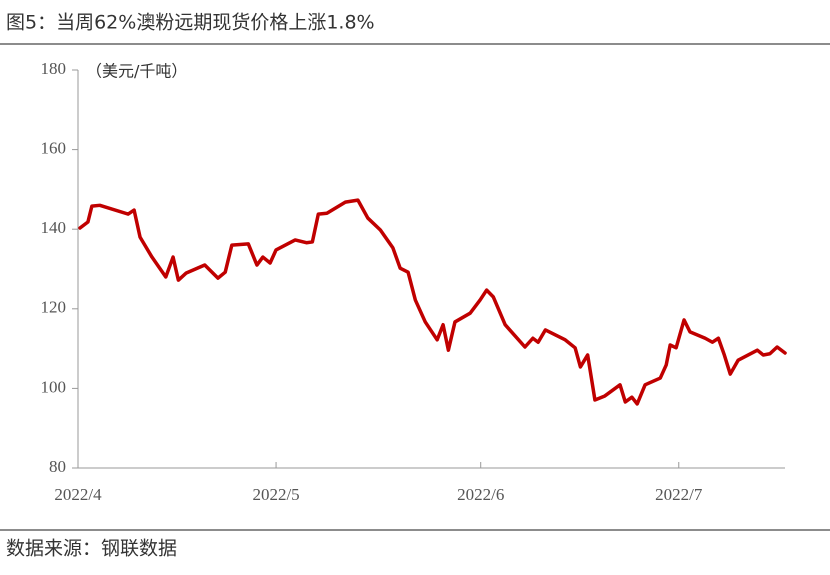 The height and width of the screenshot is (575, 830). Describe the element at coordinates (136, 71) in the screenshot. I see `y-axis-label: （美元/千吨）` at that location.